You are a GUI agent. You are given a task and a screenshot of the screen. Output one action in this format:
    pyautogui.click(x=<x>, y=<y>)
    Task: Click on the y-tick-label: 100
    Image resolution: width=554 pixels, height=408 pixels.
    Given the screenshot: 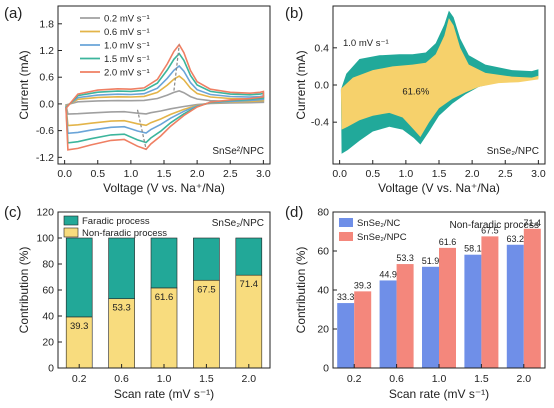 What is the action you would take?
    pyautogui.click(x=45, y=239)
    